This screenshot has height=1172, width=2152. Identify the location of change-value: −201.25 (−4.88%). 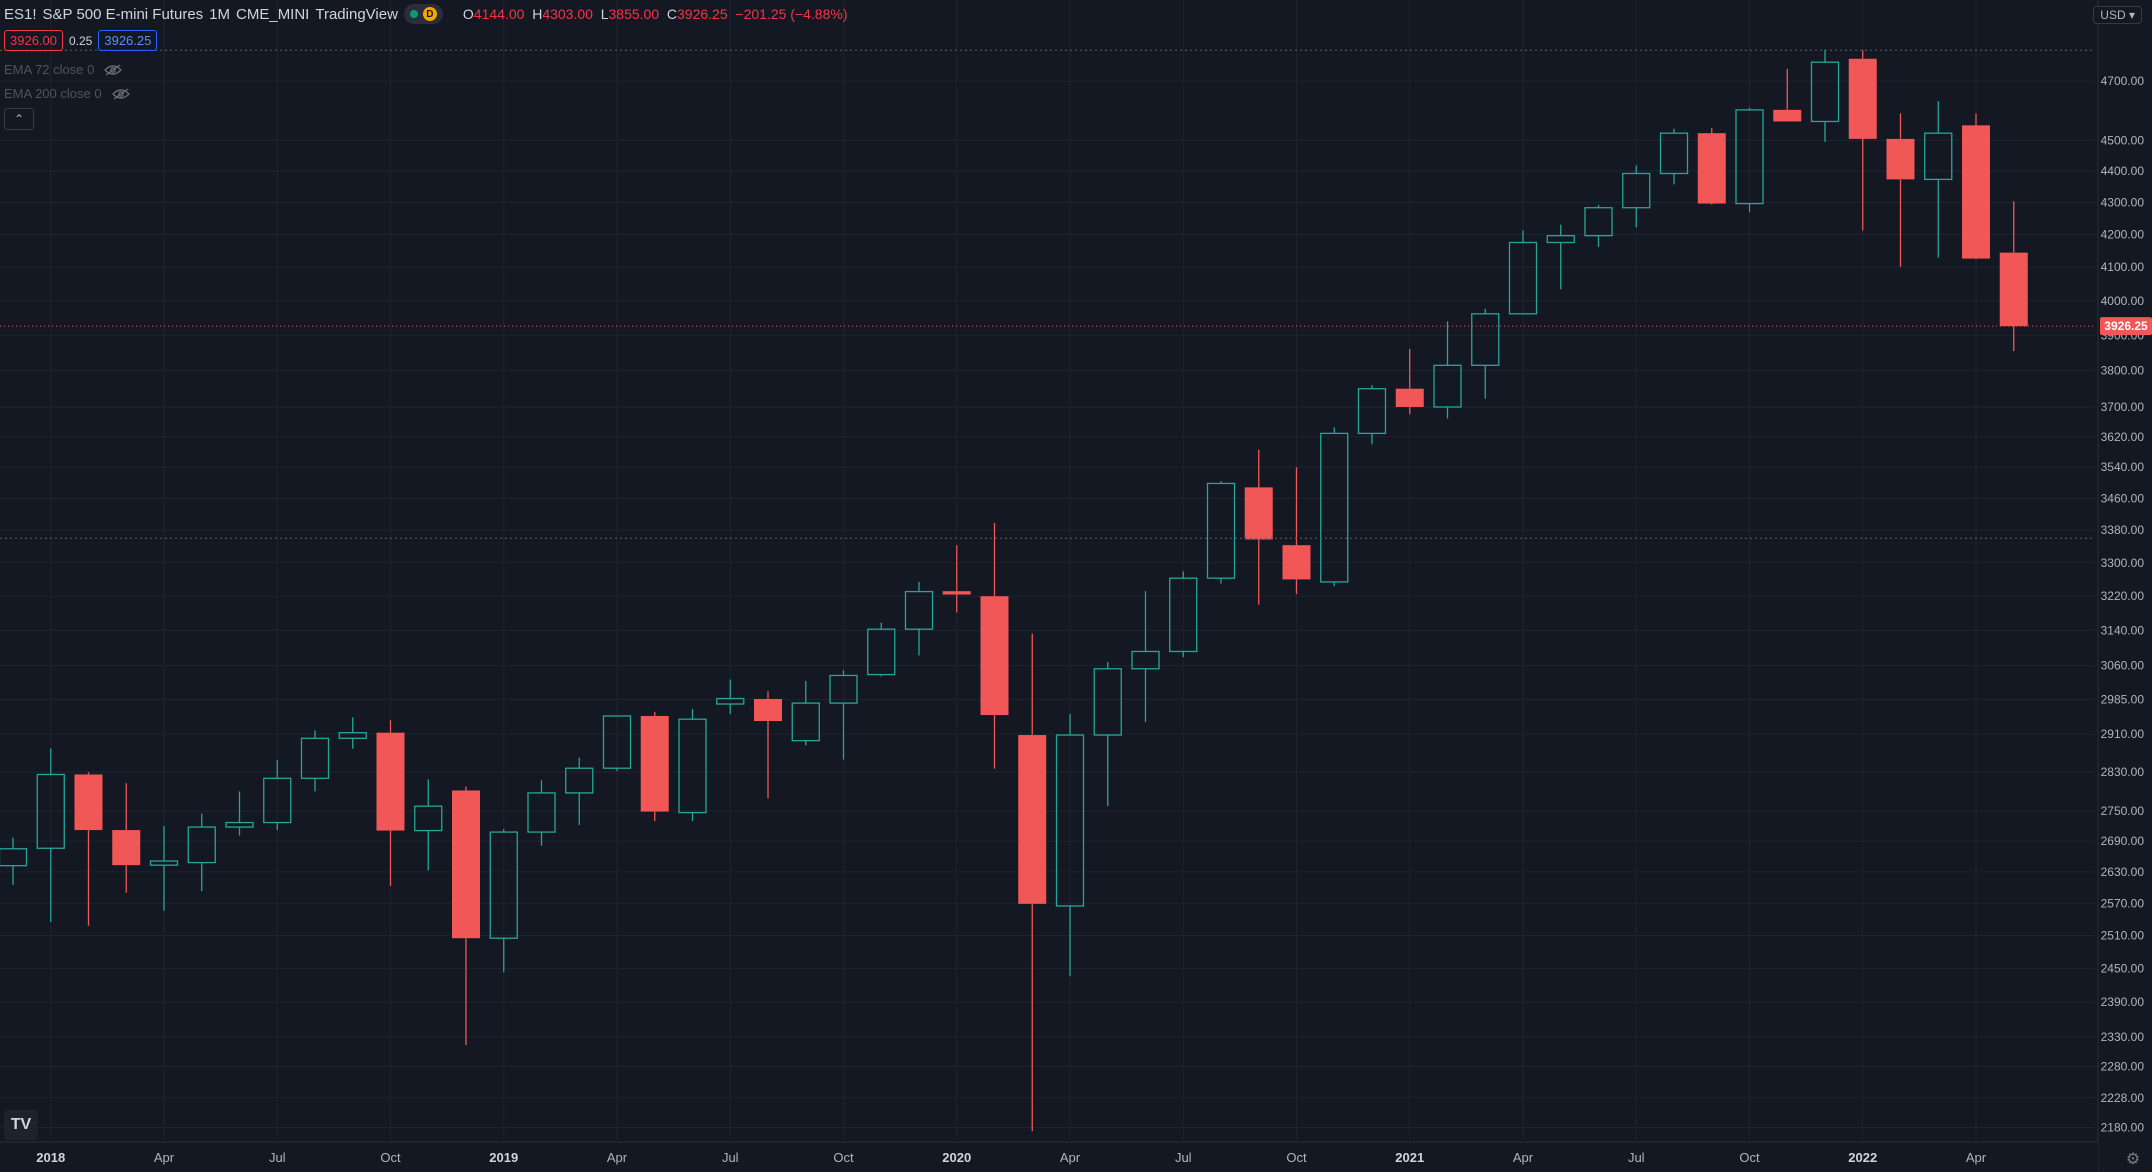
(791, 14).